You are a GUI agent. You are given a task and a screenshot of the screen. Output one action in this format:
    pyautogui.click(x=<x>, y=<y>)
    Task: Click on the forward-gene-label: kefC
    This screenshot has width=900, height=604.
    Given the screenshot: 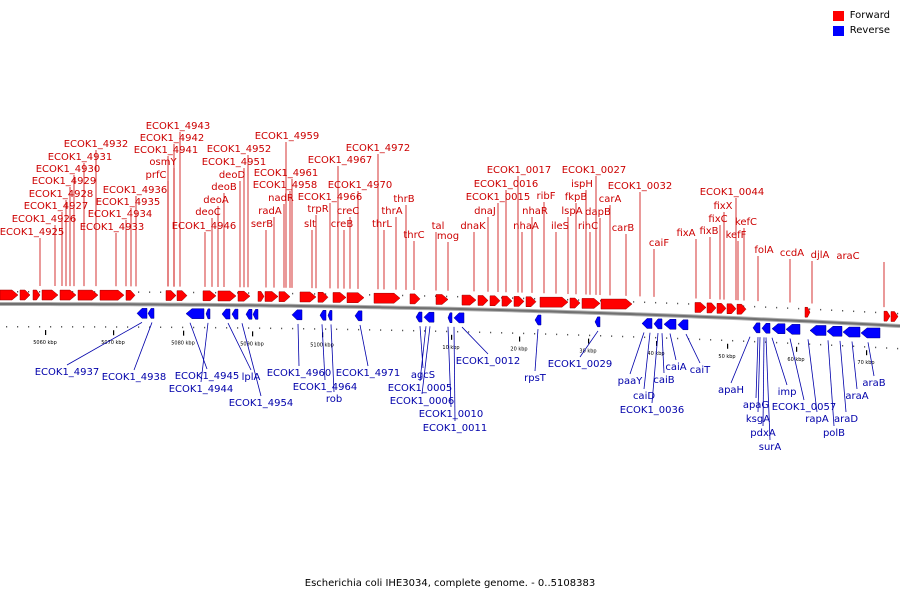 What is the action you would take?
    pyautogui.click(x=746, y=222)
    